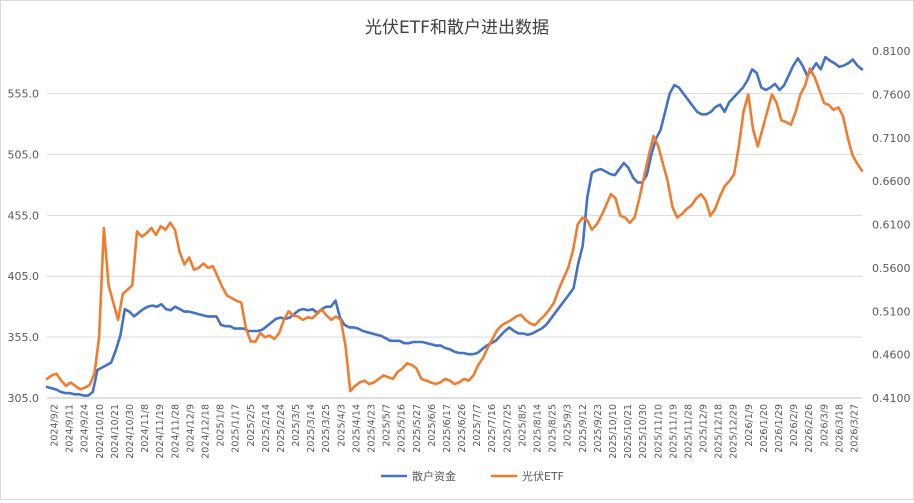 The height and width of the screenshot is (503, 914). Describe the element at coordinates (311, 428) in the screenshot. I see `x-tick-label: 2025/3/14` at that location.